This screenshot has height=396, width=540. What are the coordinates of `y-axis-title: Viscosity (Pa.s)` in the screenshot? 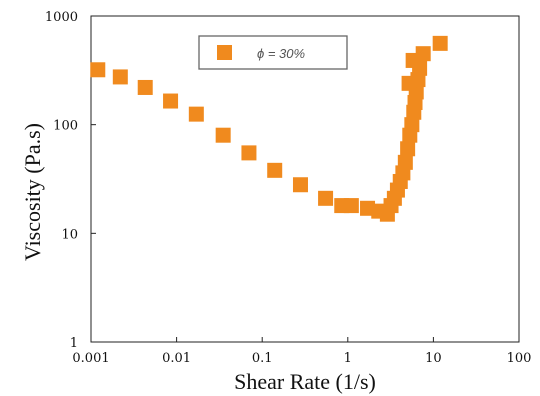 It's located at (32, 192).